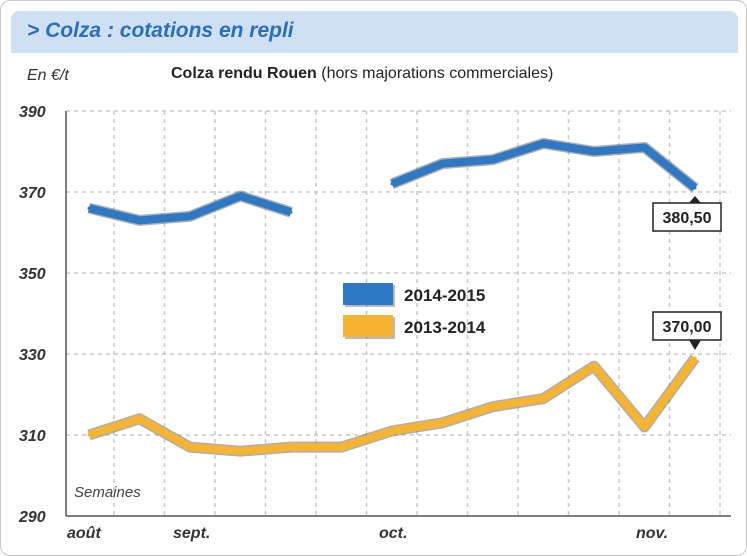 This screenshot has width=747, height=556. Describe the element at coordinates (393, 533) in the screenshot. I see `x-period-label: oct.` at that location.